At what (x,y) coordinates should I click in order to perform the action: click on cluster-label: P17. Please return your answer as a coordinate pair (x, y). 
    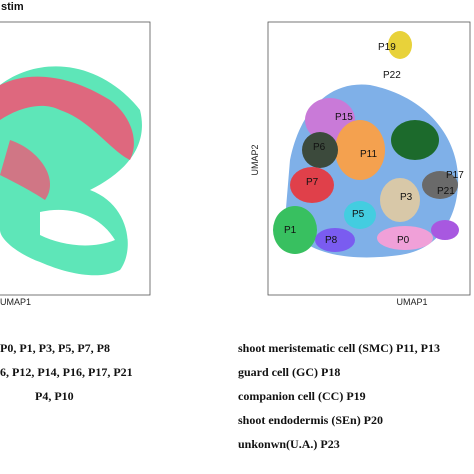
    Looking at the image, I should click on (455, 175).